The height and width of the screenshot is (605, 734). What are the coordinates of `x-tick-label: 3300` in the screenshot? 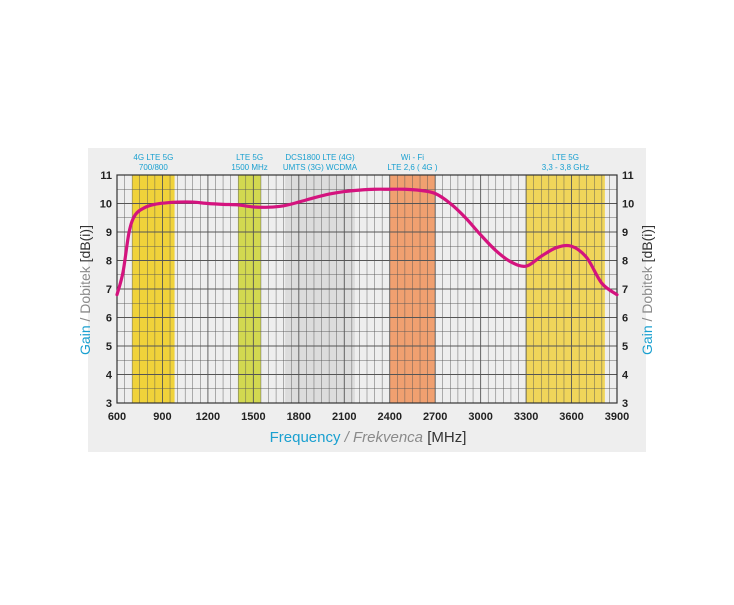 It's located at (526, 417).